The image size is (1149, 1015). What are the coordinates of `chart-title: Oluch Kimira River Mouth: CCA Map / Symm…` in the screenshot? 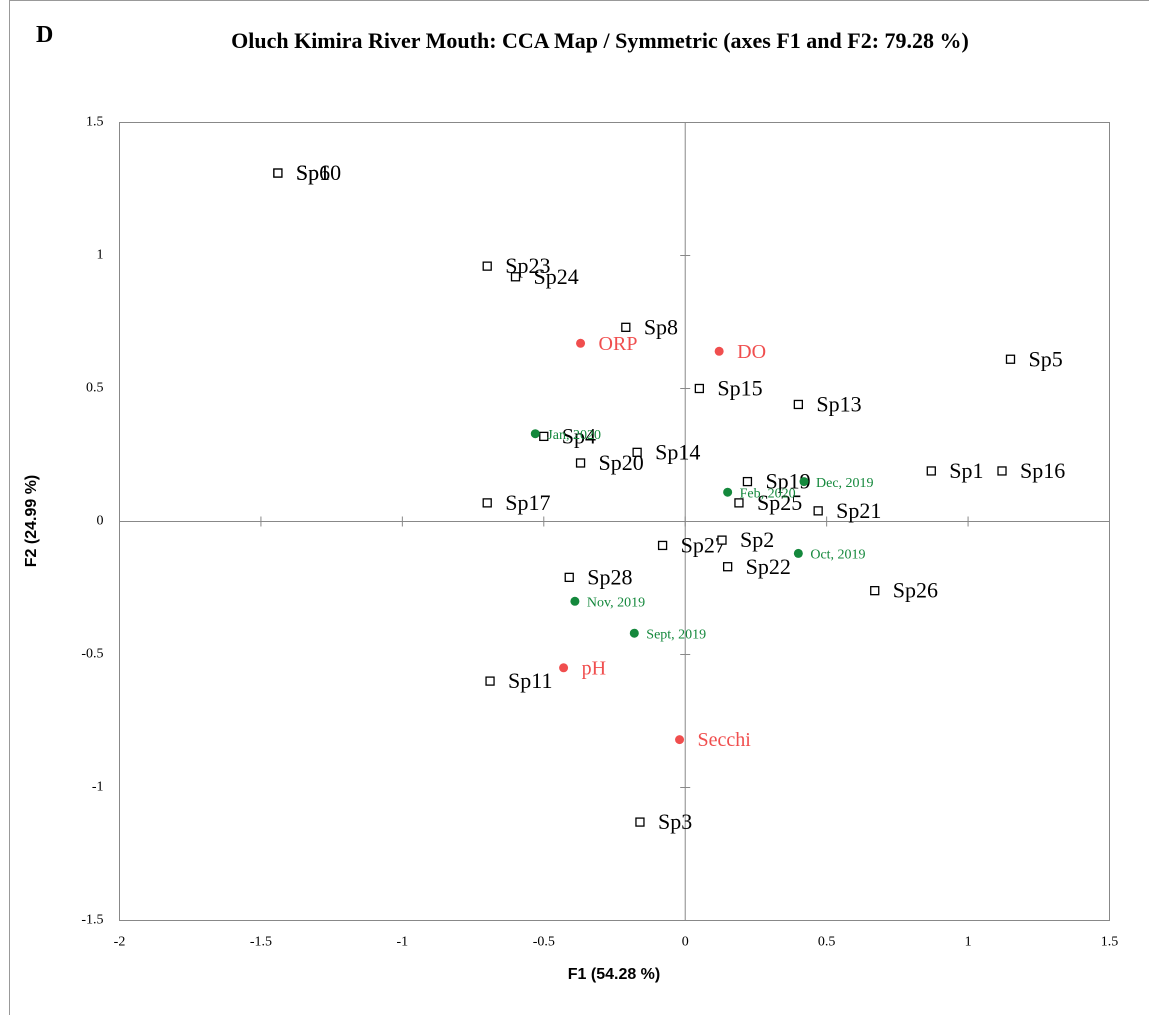 It's located at (600, 40).